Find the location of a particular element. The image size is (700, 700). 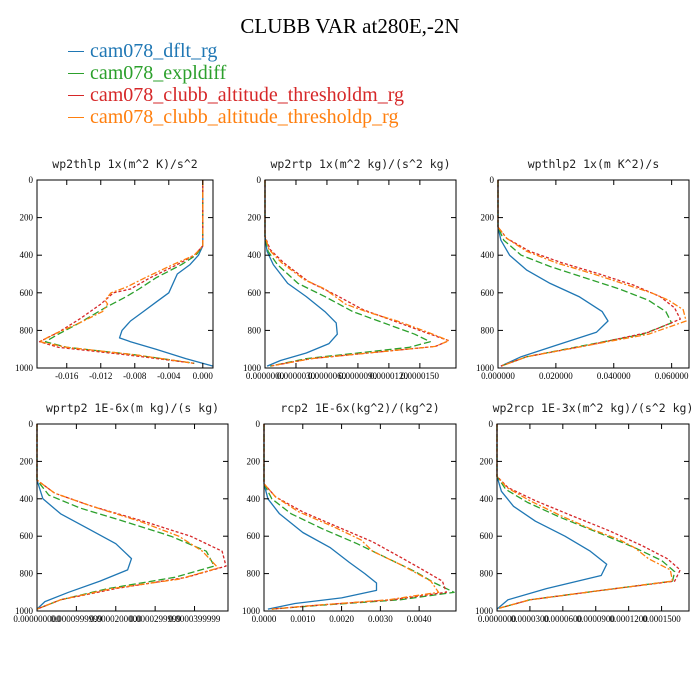

x-tick-label: -0.016 is located at coordinates (67, 376).